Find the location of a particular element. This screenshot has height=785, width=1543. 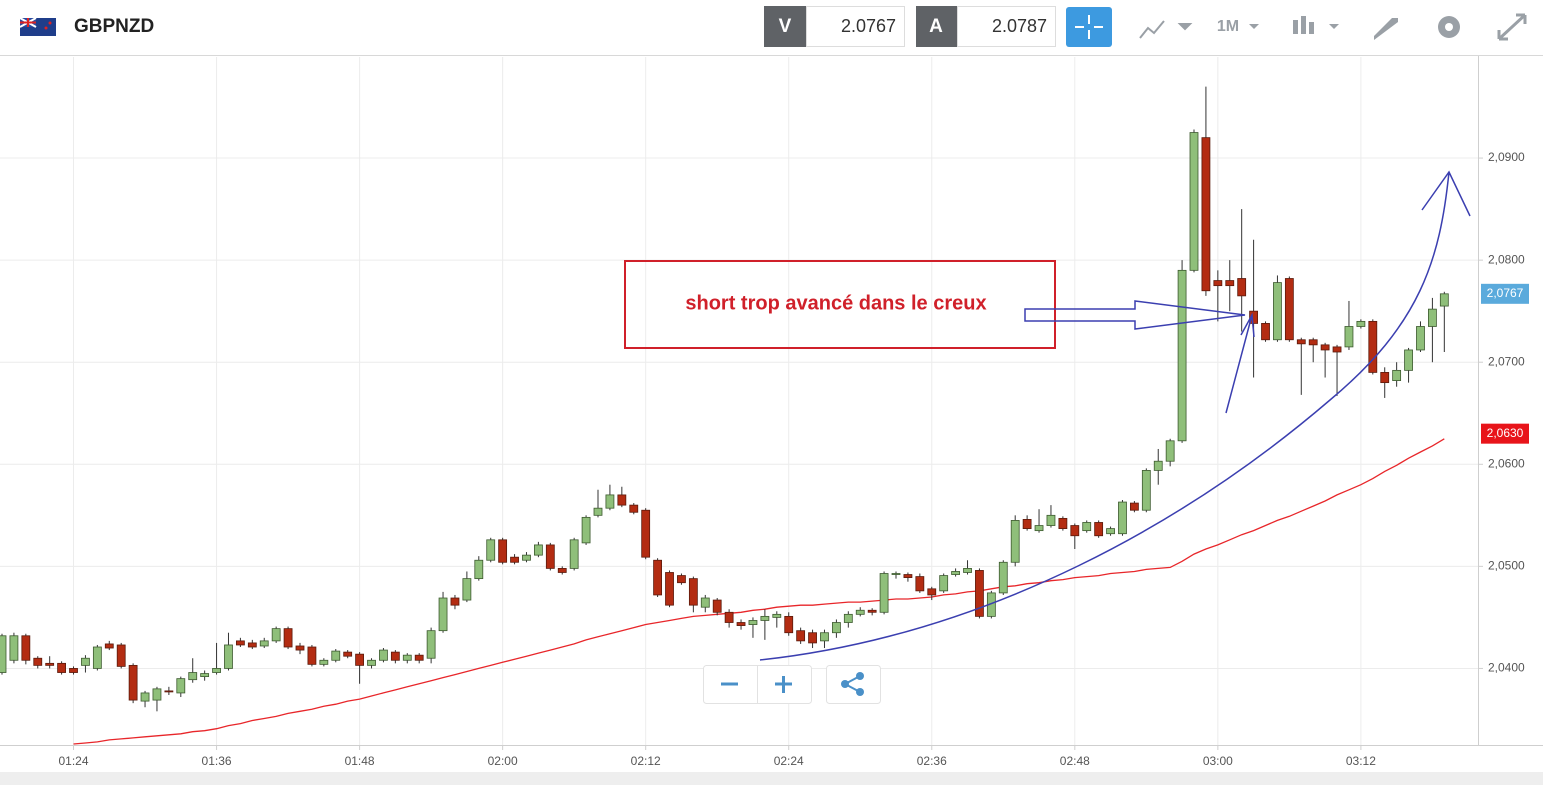

candle-style-button is located at coordinates (1316, 25).